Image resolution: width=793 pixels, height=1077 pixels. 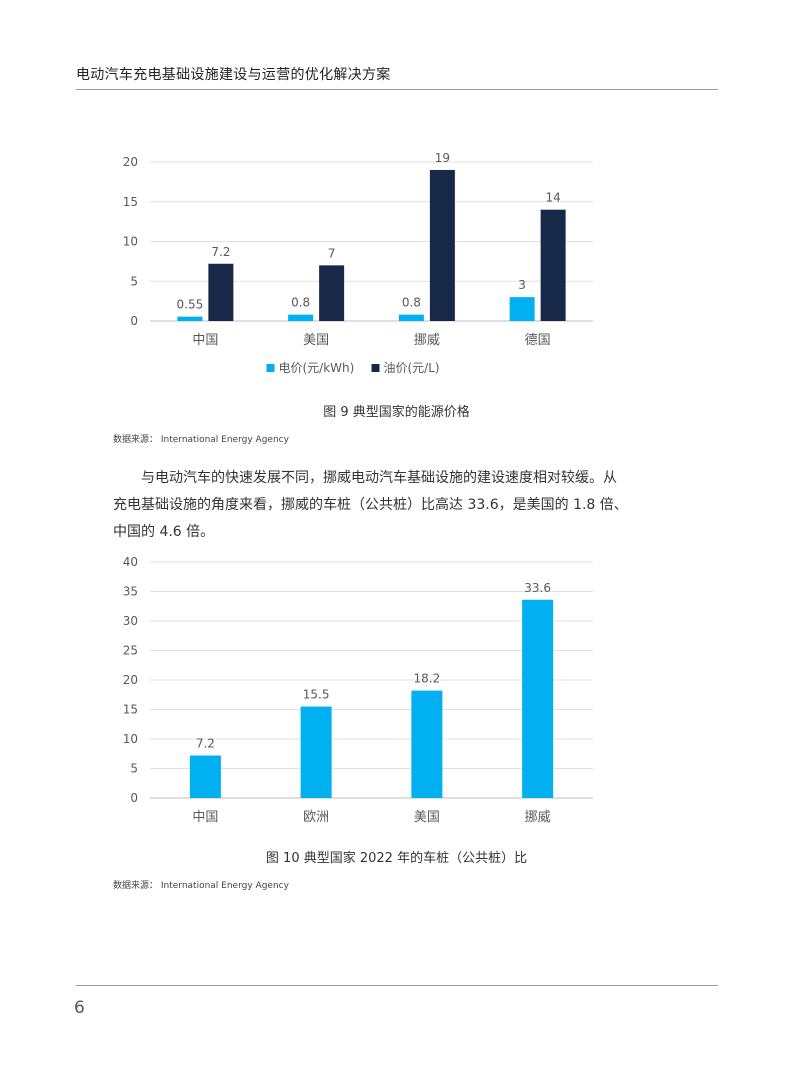 What do you see at coordinates (130, 621) in the screenshot?
I see `y-tick-label: 30` at bounding box center [130, 621].